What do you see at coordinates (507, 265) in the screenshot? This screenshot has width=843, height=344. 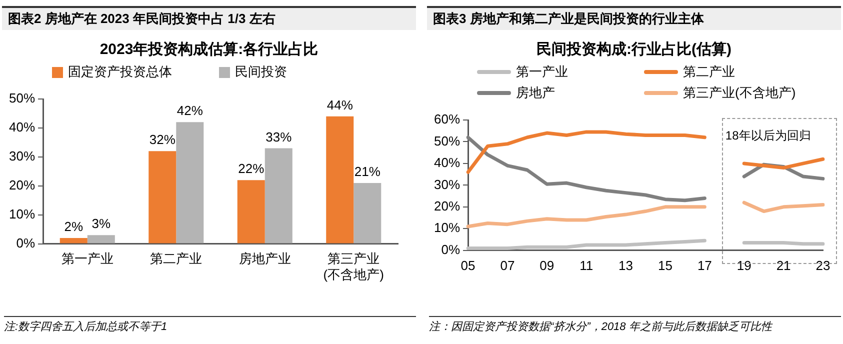 I see `x-tick-label: 07` at bounding box center [507, 265].